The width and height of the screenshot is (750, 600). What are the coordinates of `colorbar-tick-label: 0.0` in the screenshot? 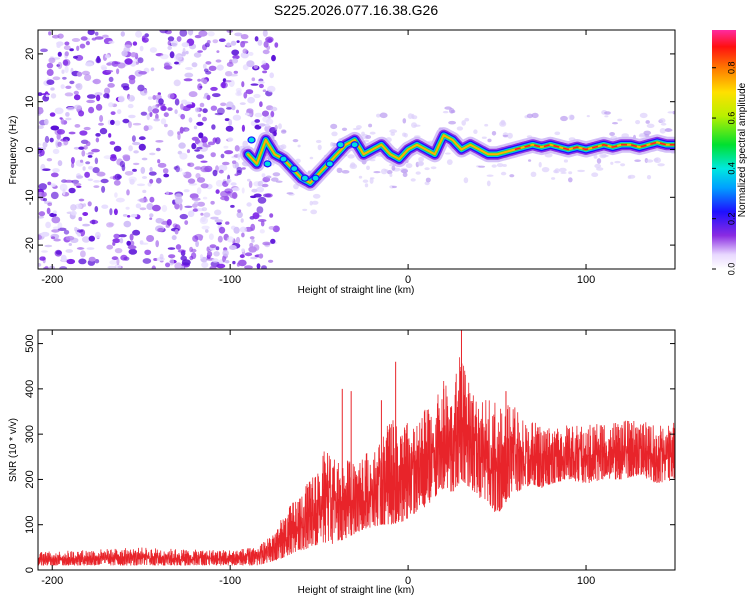 It's located at (731, 269).